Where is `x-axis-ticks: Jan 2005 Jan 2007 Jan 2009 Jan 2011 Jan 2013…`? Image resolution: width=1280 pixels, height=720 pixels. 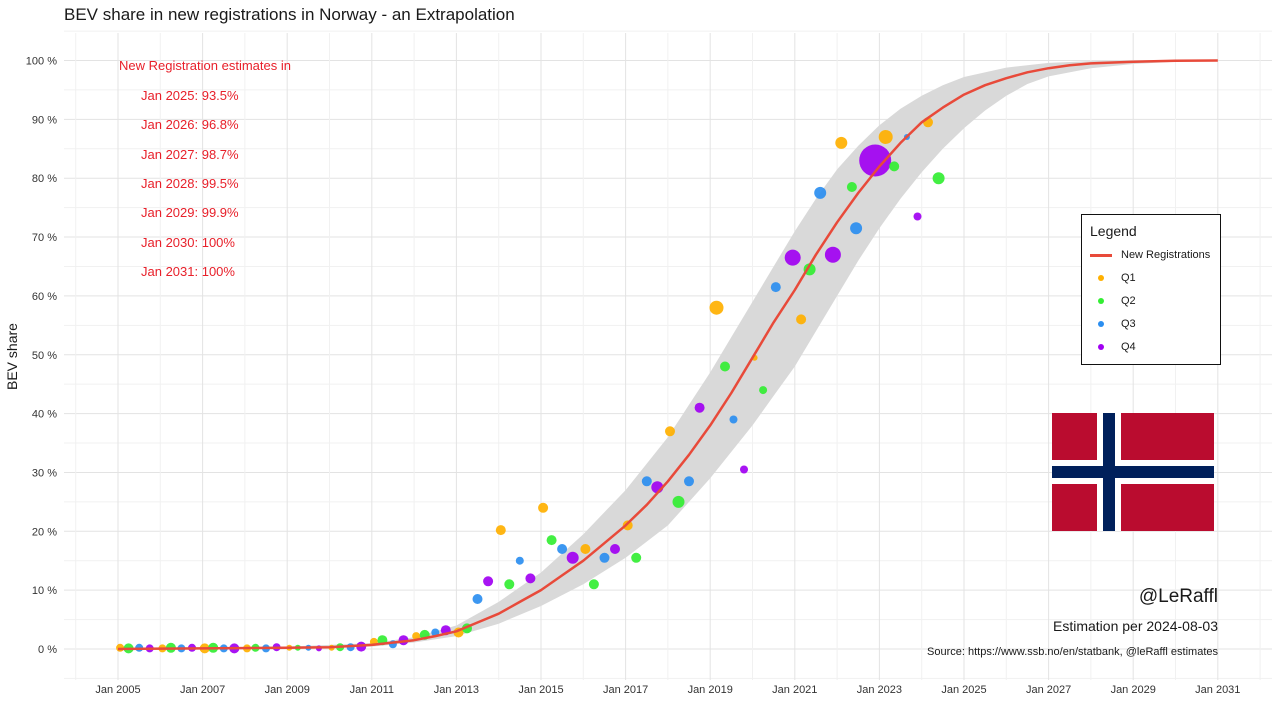
x-axis-ticks: Jan 2005 Jan 2007 Jan 2009 Jan 2011 Jan 2013… is located at coordinates (667, 690).